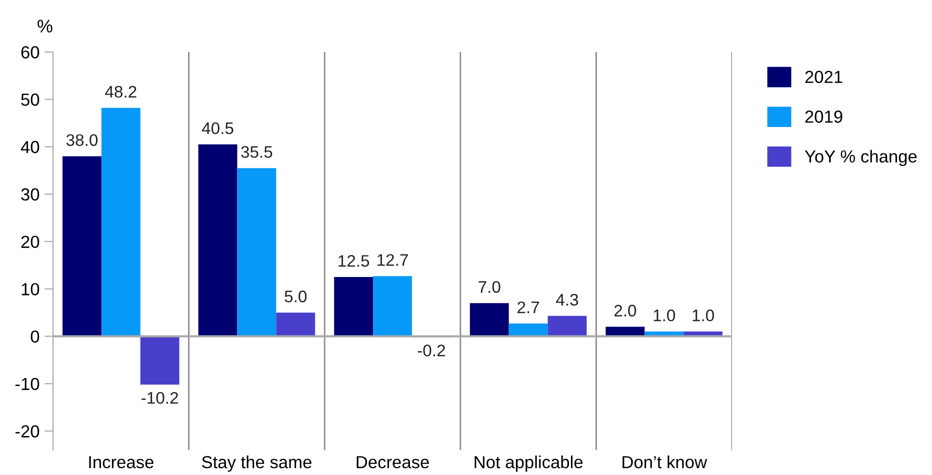  Describe the element at coordinates (295, 296) in the screenshot. I see `data-label: 5.0` at that location.